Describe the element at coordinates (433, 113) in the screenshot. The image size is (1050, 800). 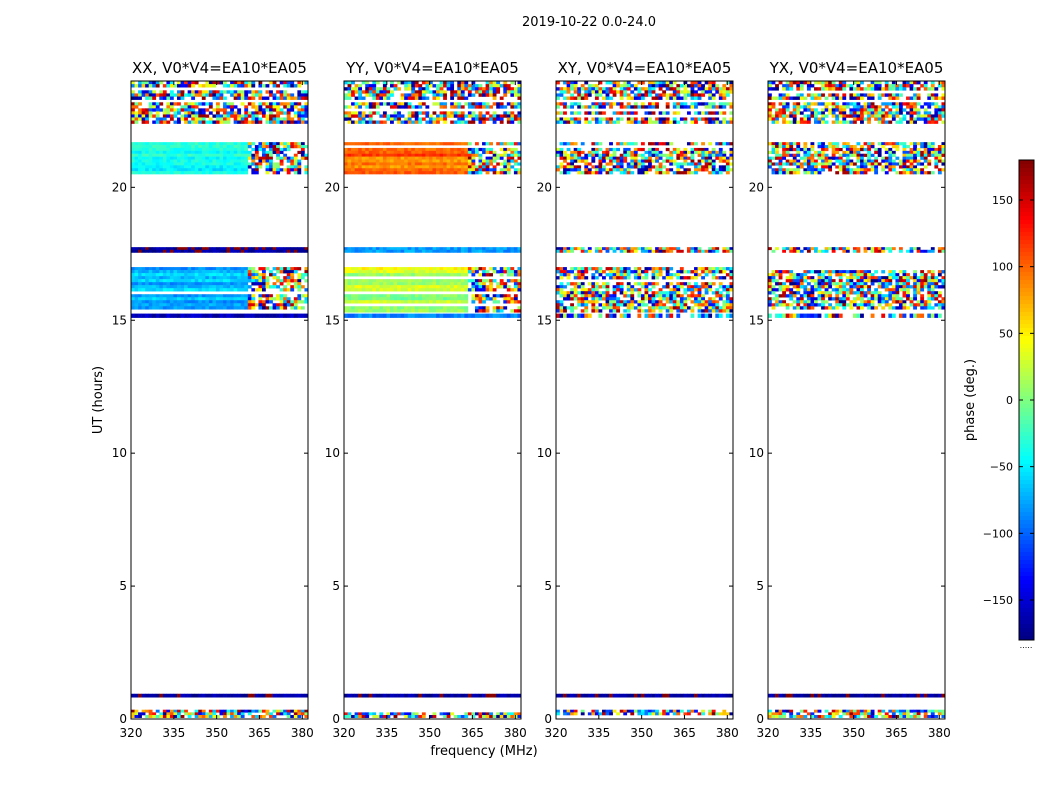
I see `data-band` at that location.